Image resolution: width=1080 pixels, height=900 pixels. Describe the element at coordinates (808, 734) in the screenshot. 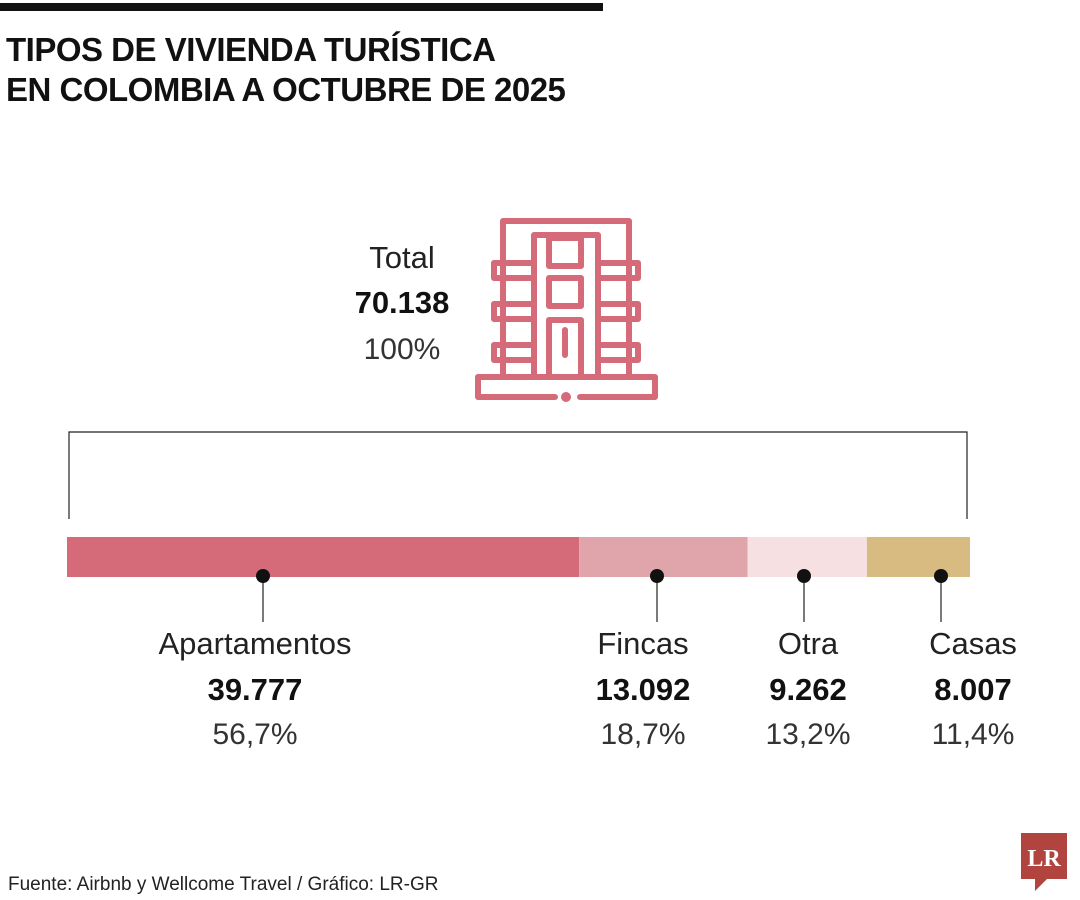

I see `percent-label: 13,2%` at that location.